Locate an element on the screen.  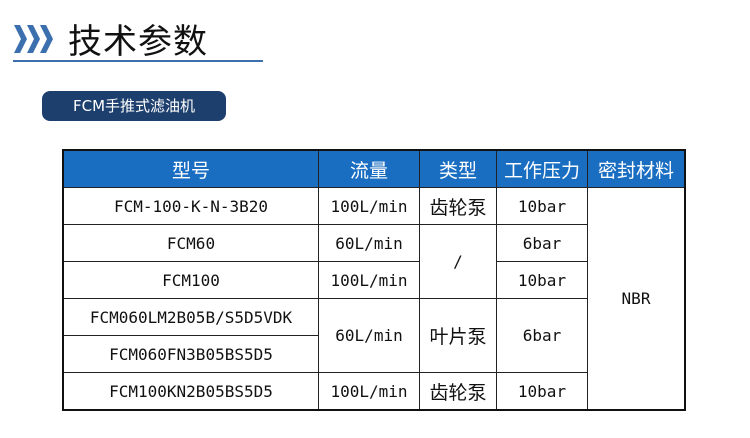
type-cell: / is located at coordinates (458, 261).